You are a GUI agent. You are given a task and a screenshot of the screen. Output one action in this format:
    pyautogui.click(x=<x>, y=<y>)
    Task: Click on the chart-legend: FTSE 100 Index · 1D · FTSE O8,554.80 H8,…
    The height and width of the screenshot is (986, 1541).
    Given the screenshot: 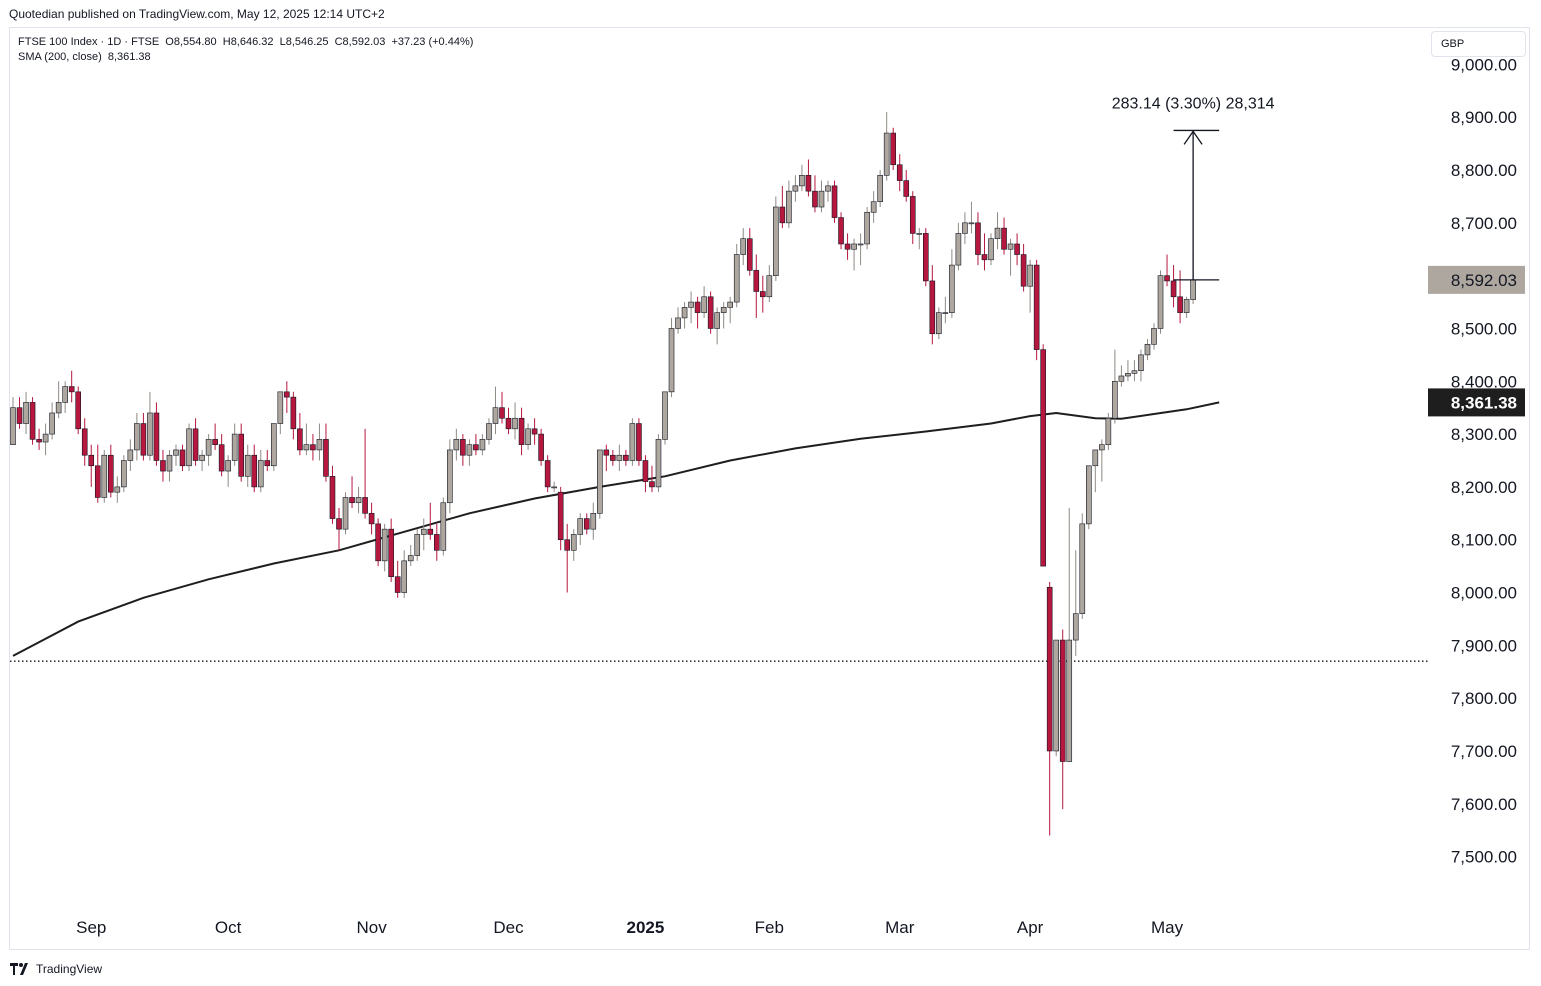 What is the action you would take?
    pyautogui.click(x=245, y=50)
    